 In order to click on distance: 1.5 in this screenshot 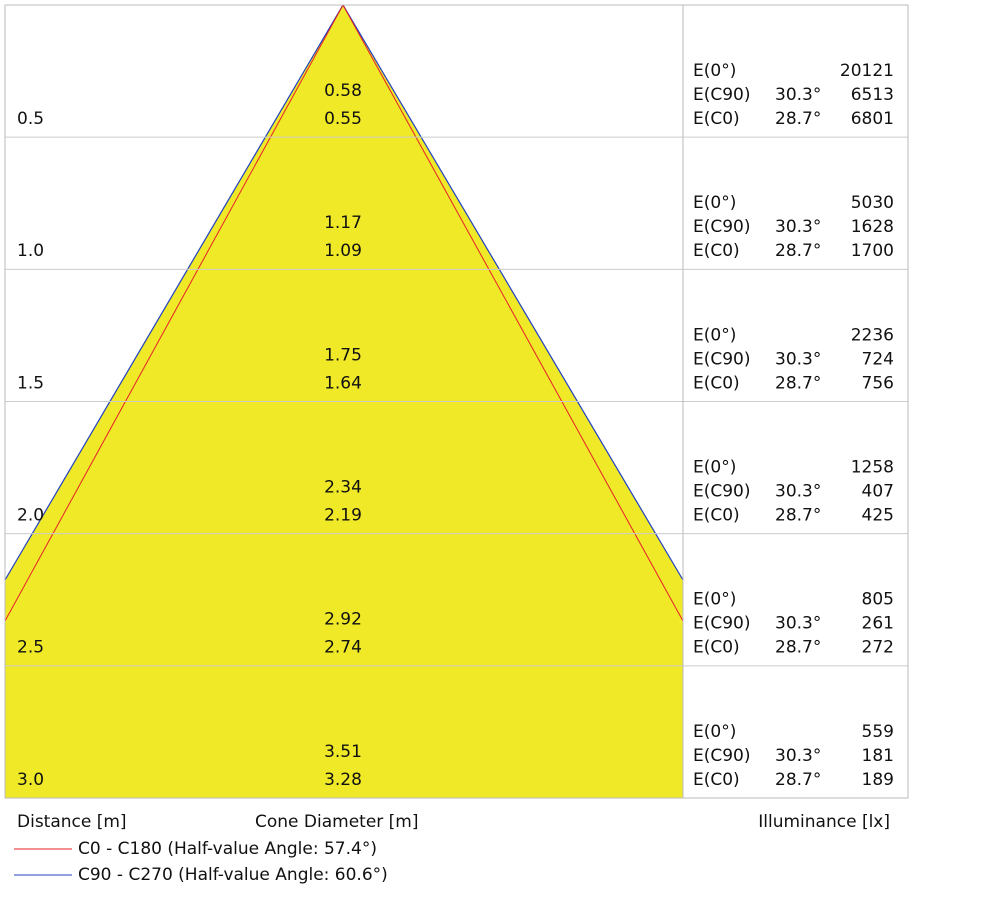, I will do `click(30, 383)`.